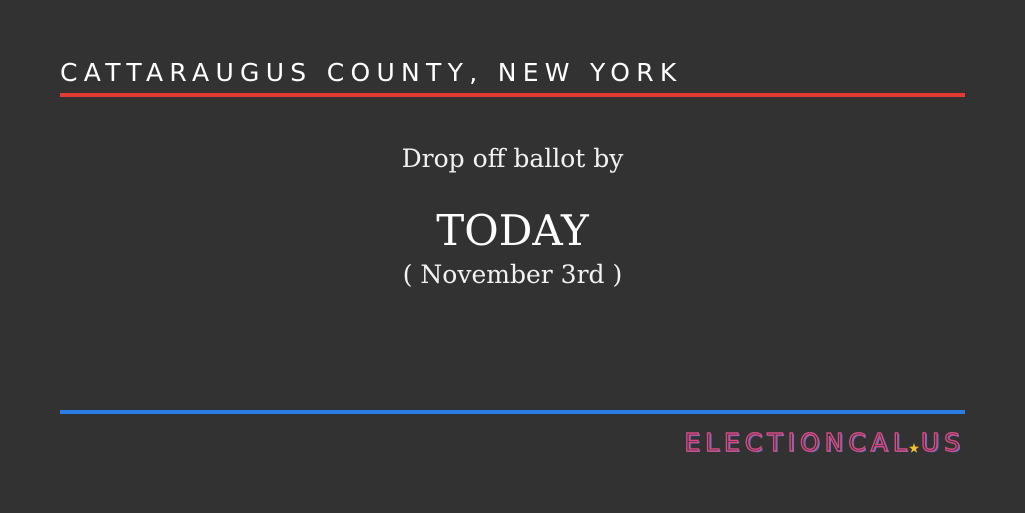  Describe the element at coordinates (512, 274) in the screenshot. I see `deadline-date: ( November 3rd )` at that location.